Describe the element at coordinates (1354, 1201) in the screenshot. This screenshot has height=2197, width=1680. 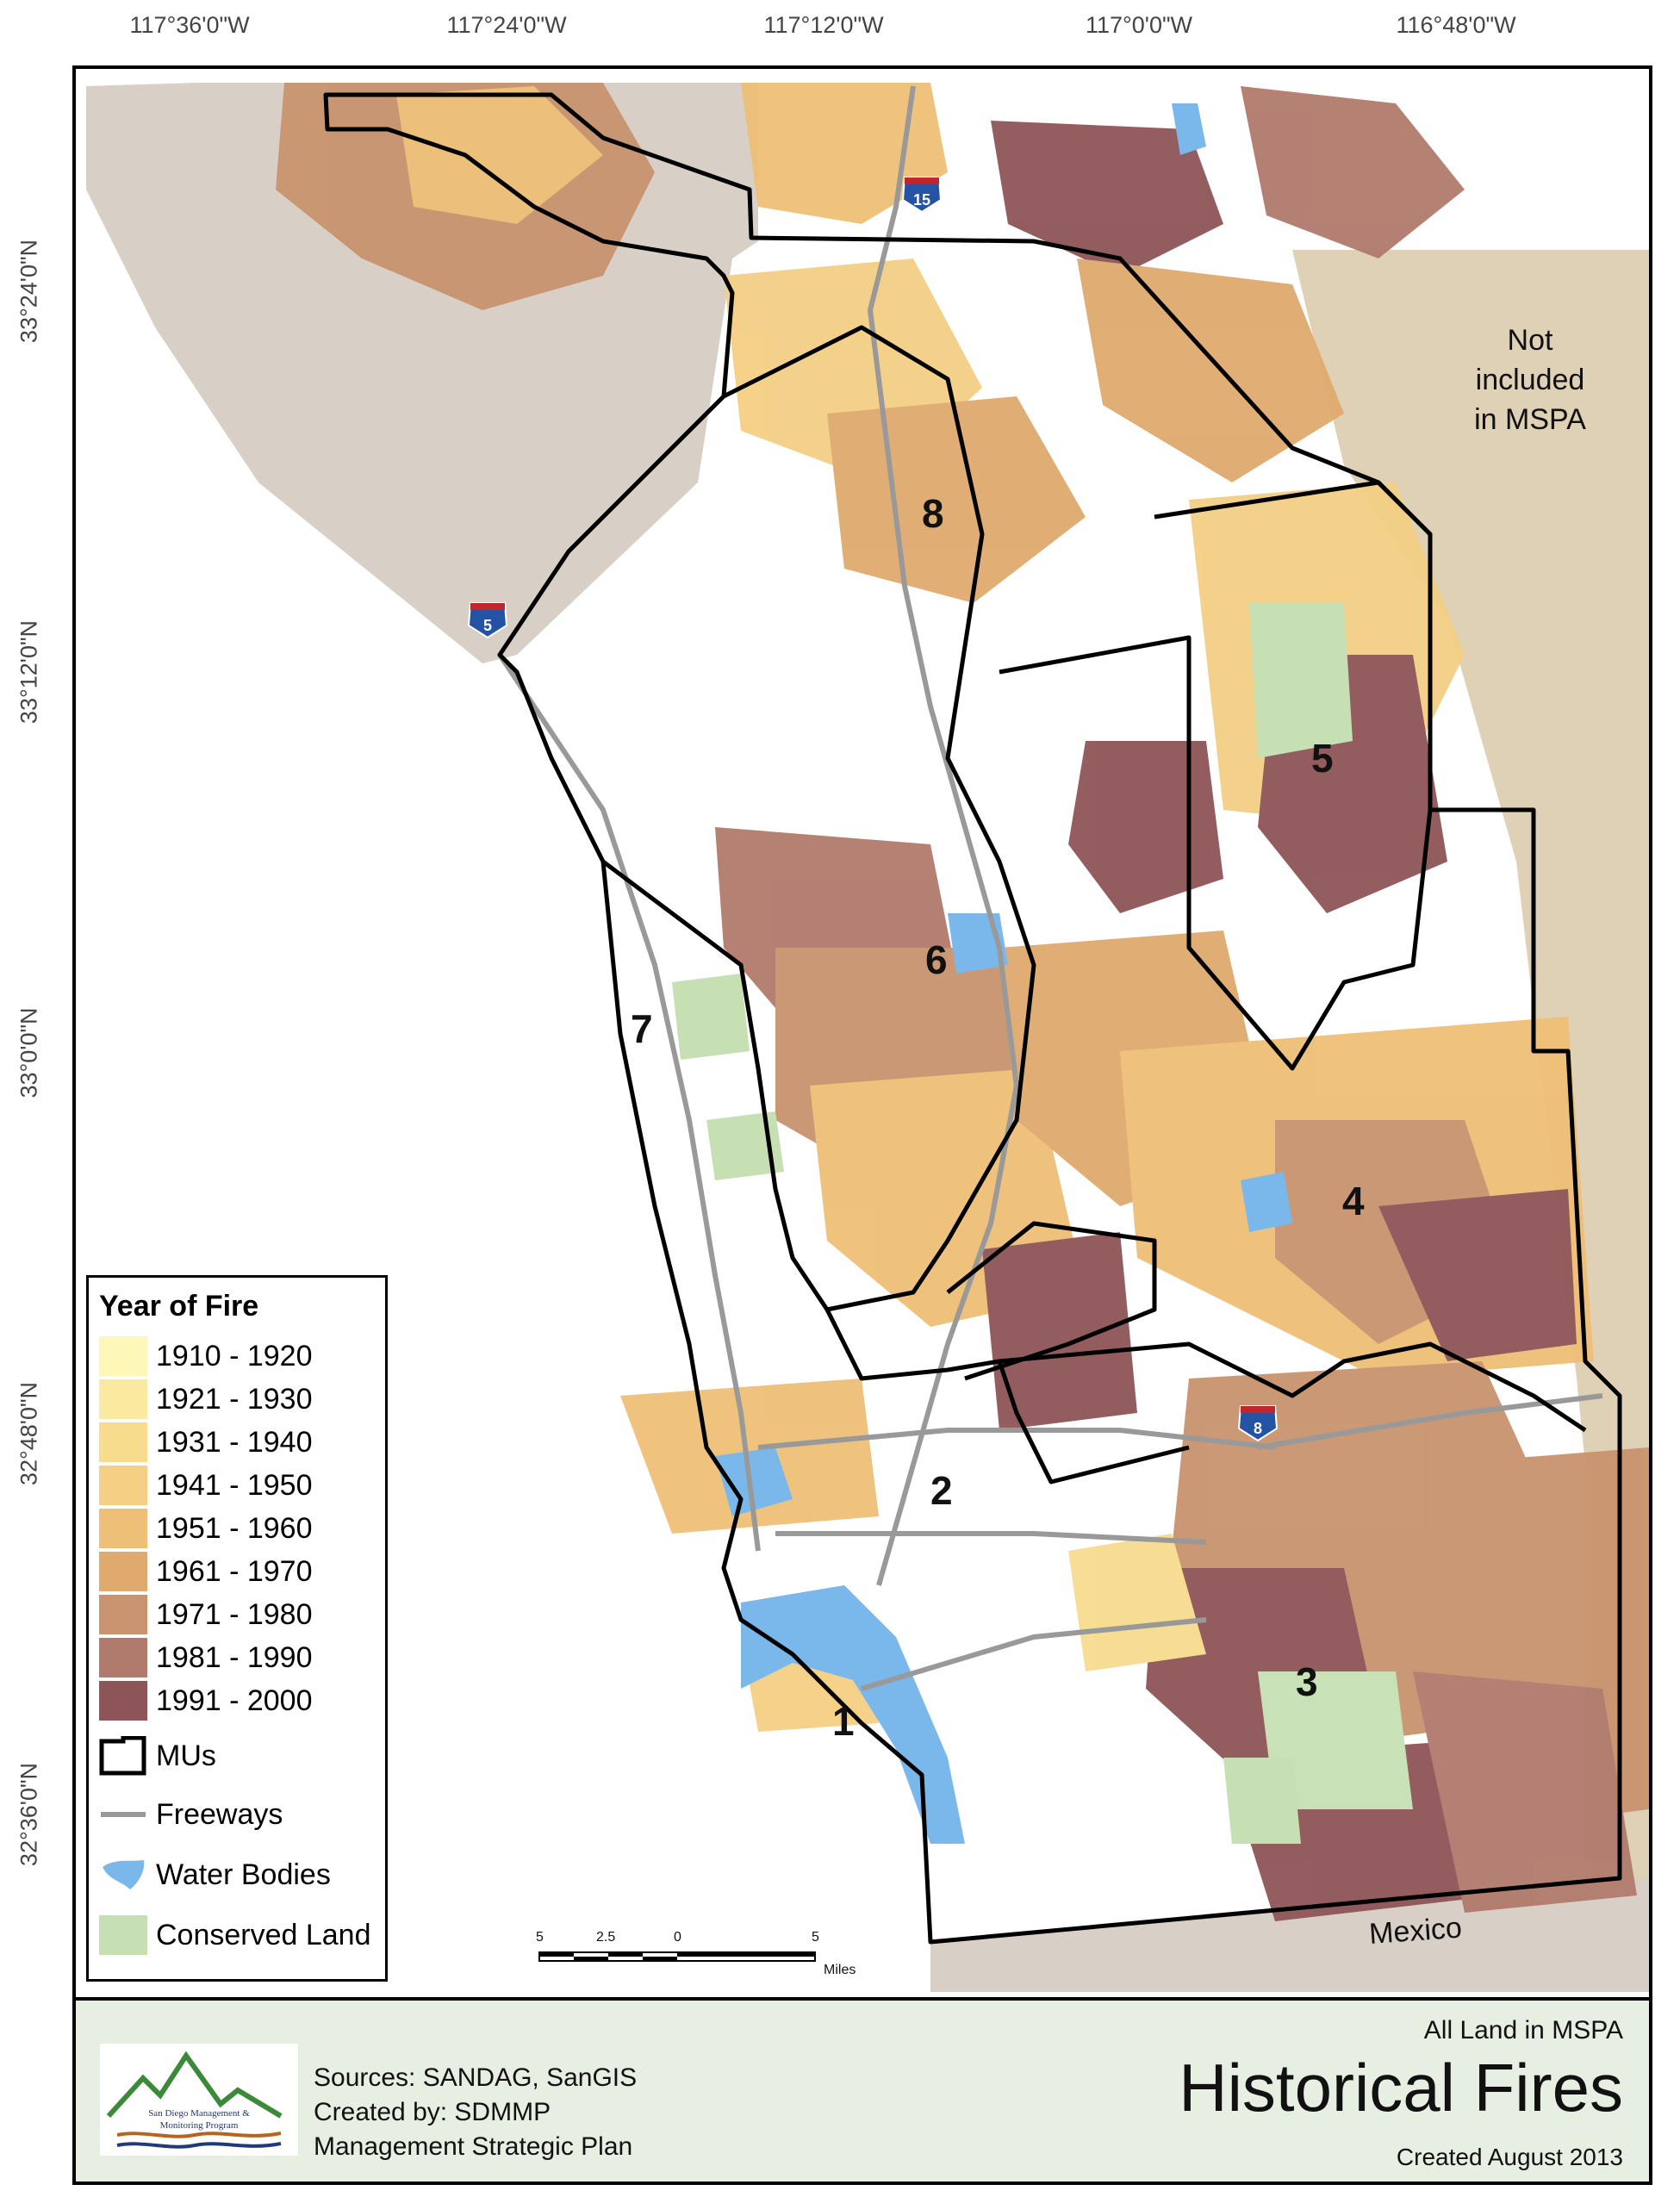
I see `mu-label: 4` at that location.